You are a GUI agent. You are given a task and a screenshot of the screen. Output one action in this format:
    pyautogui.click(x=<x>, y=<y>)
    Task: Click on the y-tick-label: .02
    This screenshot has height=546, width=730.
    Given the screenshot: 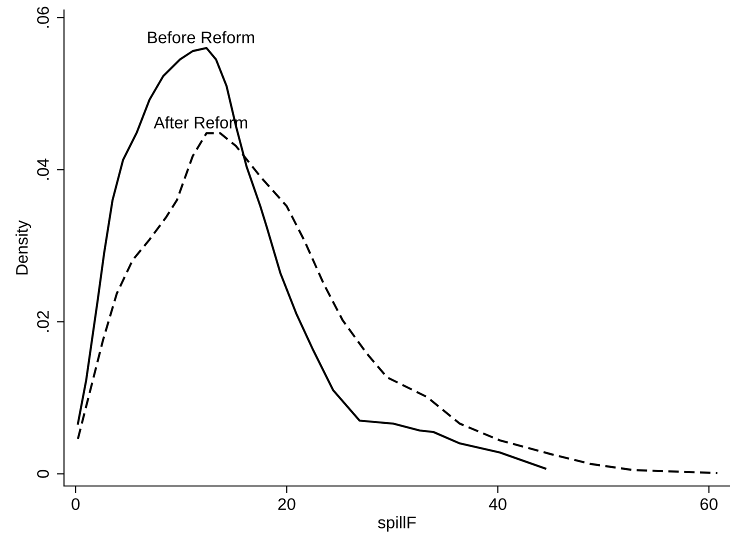 What is the action you would take?
    pyautogui.click(x=43, y=321)
    